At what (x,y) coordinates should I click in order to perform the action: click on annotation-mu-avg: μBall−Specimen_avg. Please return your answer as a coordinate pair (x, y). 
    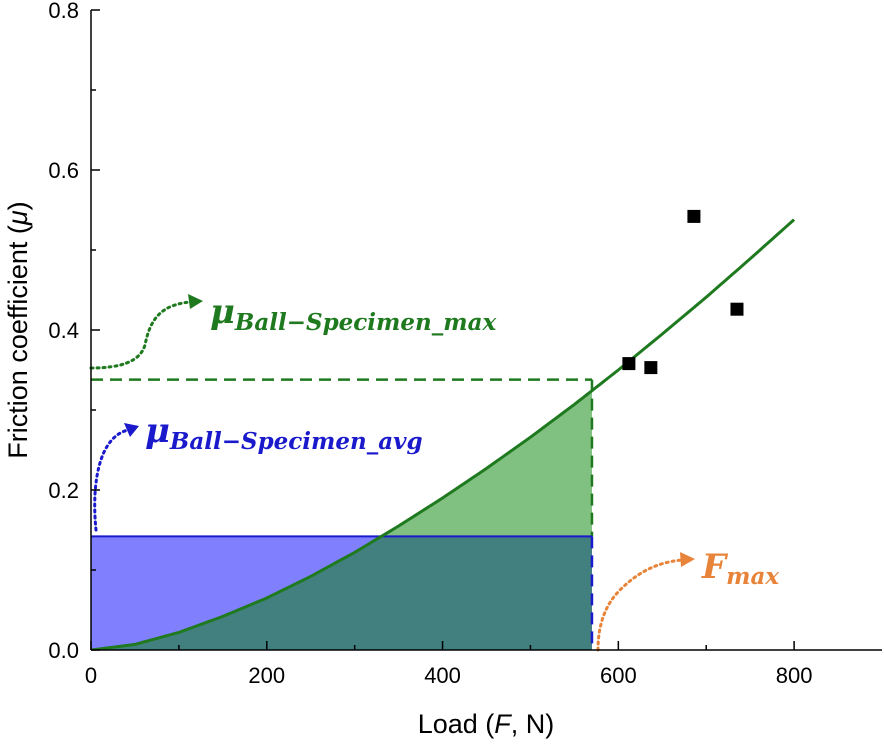
    Looking at the image, I should click on (284, 433).